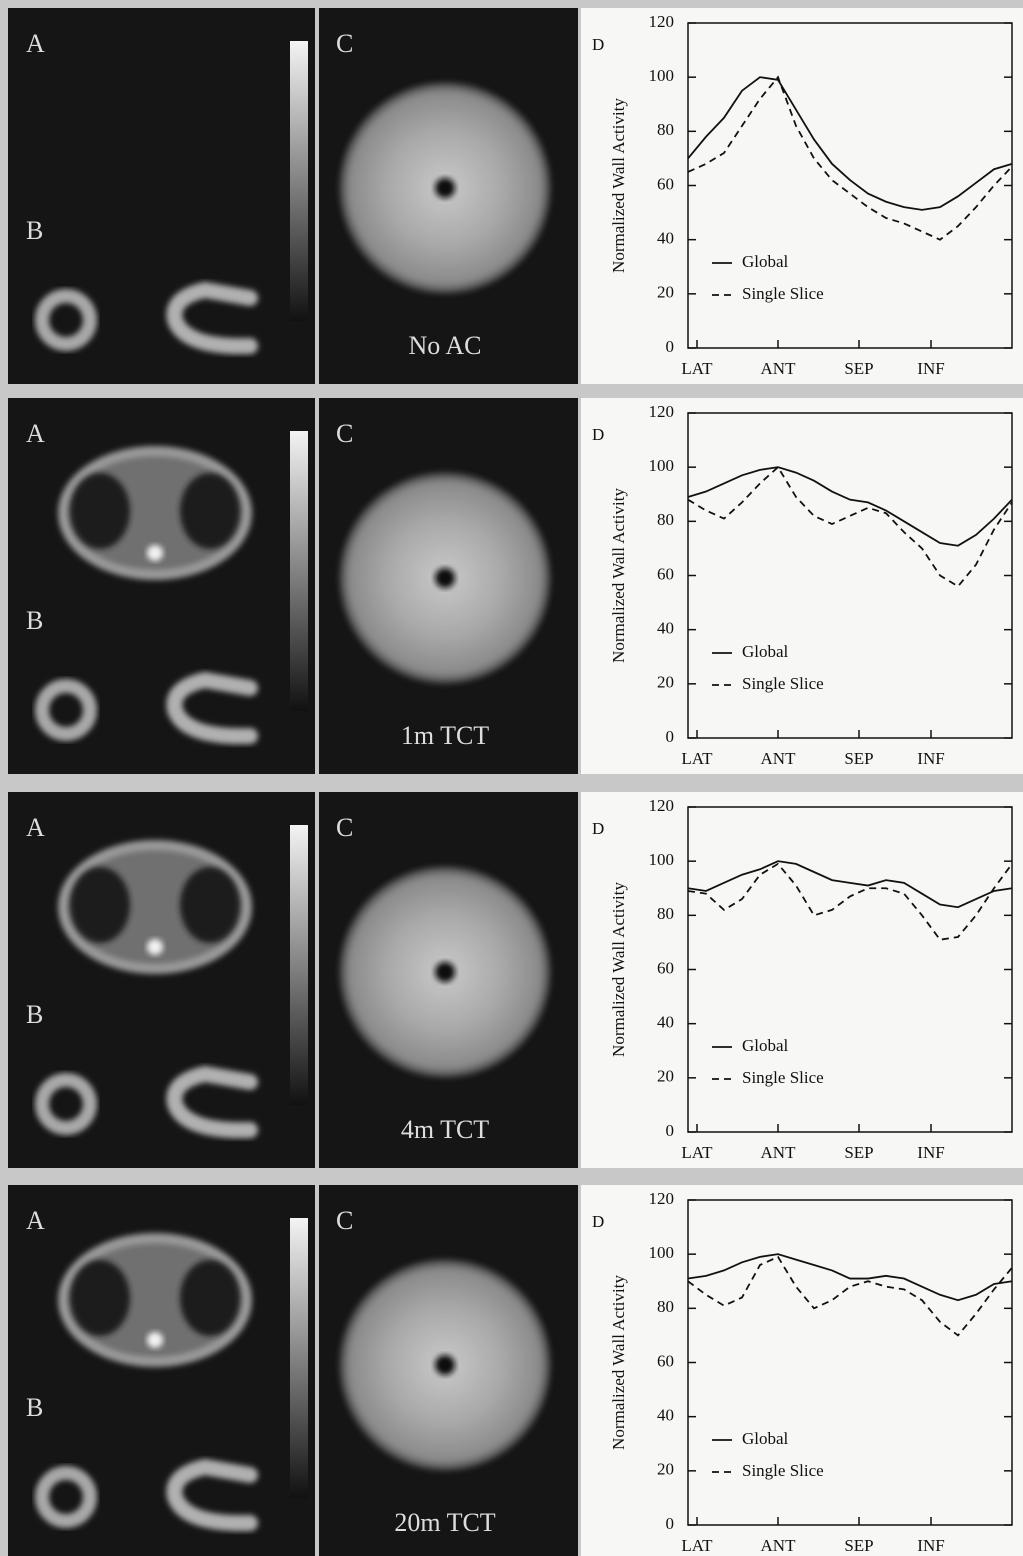 This screenshot has width=1023, height=1556. Describe the element at coordinates (445, 735) in the screenshot. I see `panel-caption: 1m TCT` at that location.